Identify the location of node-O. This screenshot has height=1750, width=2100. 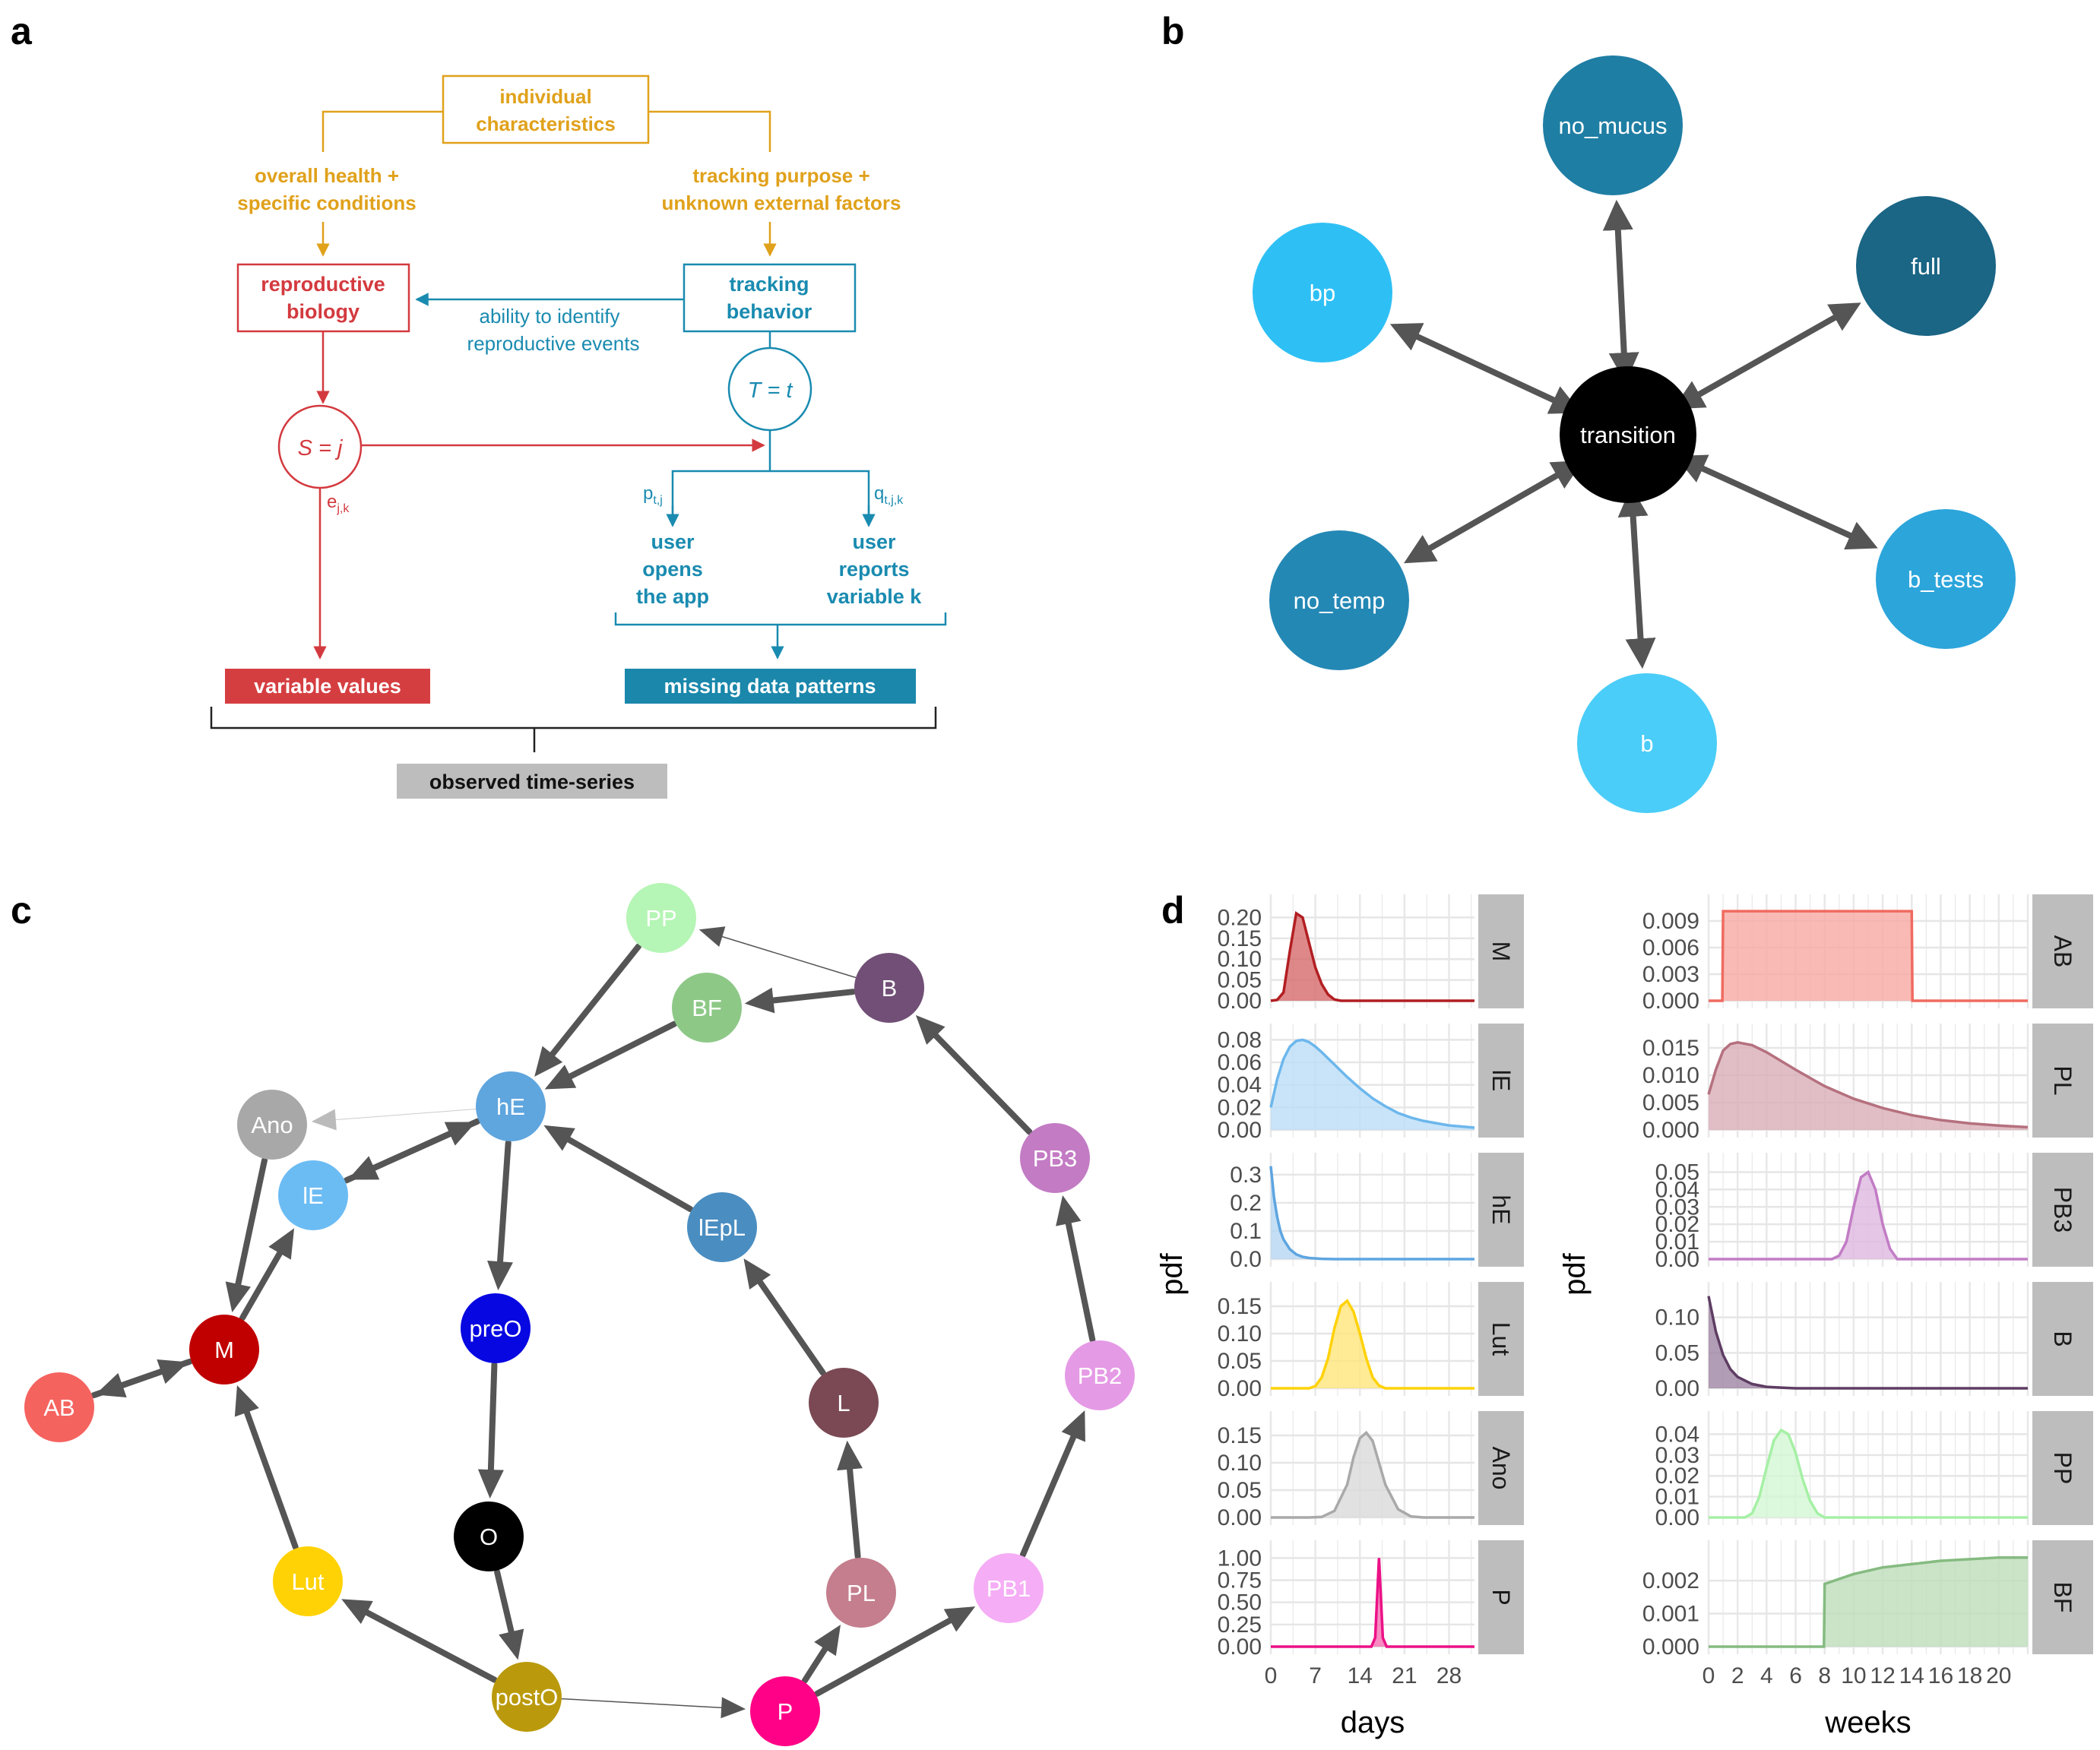
(489, 1537).